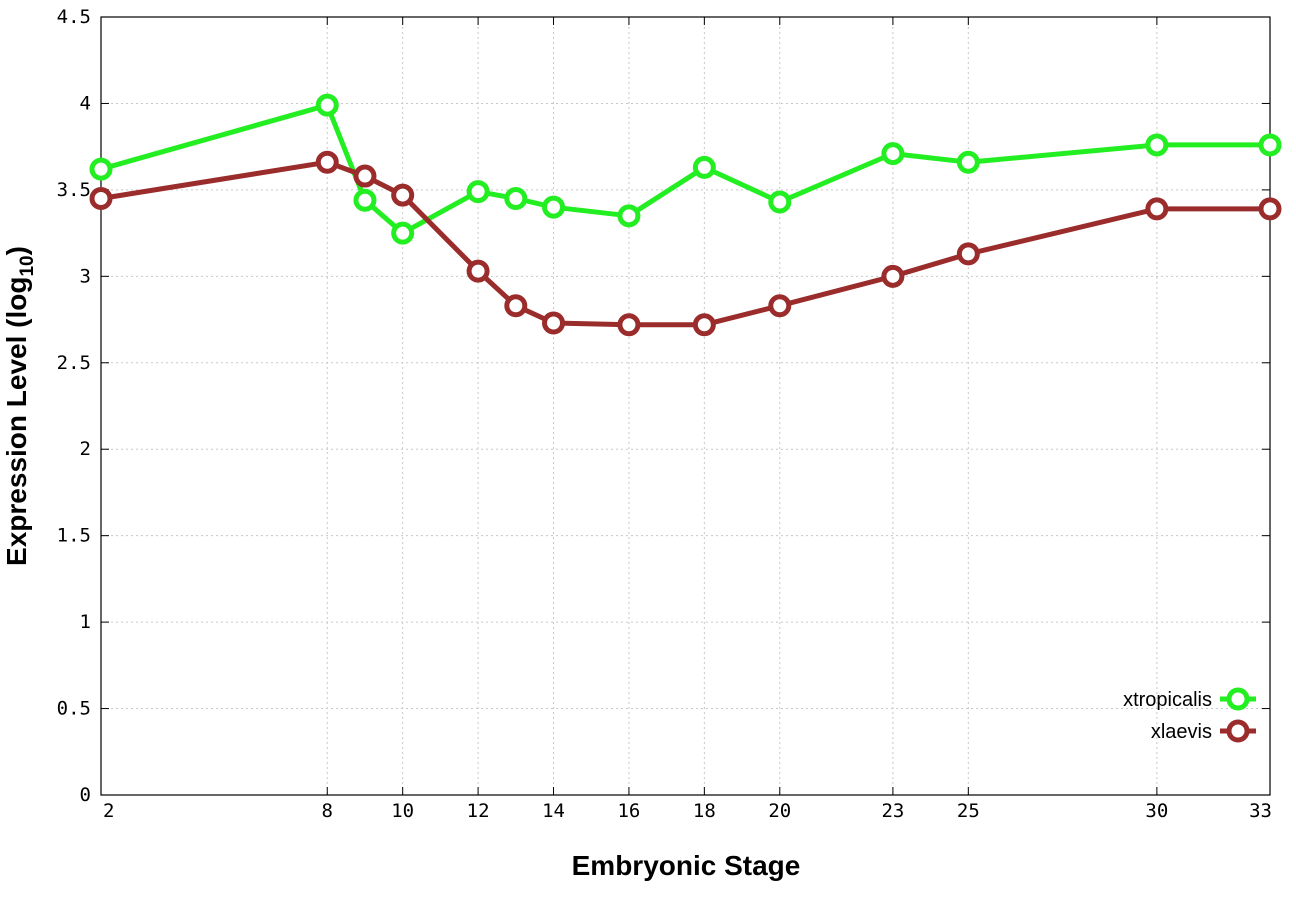  I want to click on legend-label: xlaevis, so click(1181, 732).